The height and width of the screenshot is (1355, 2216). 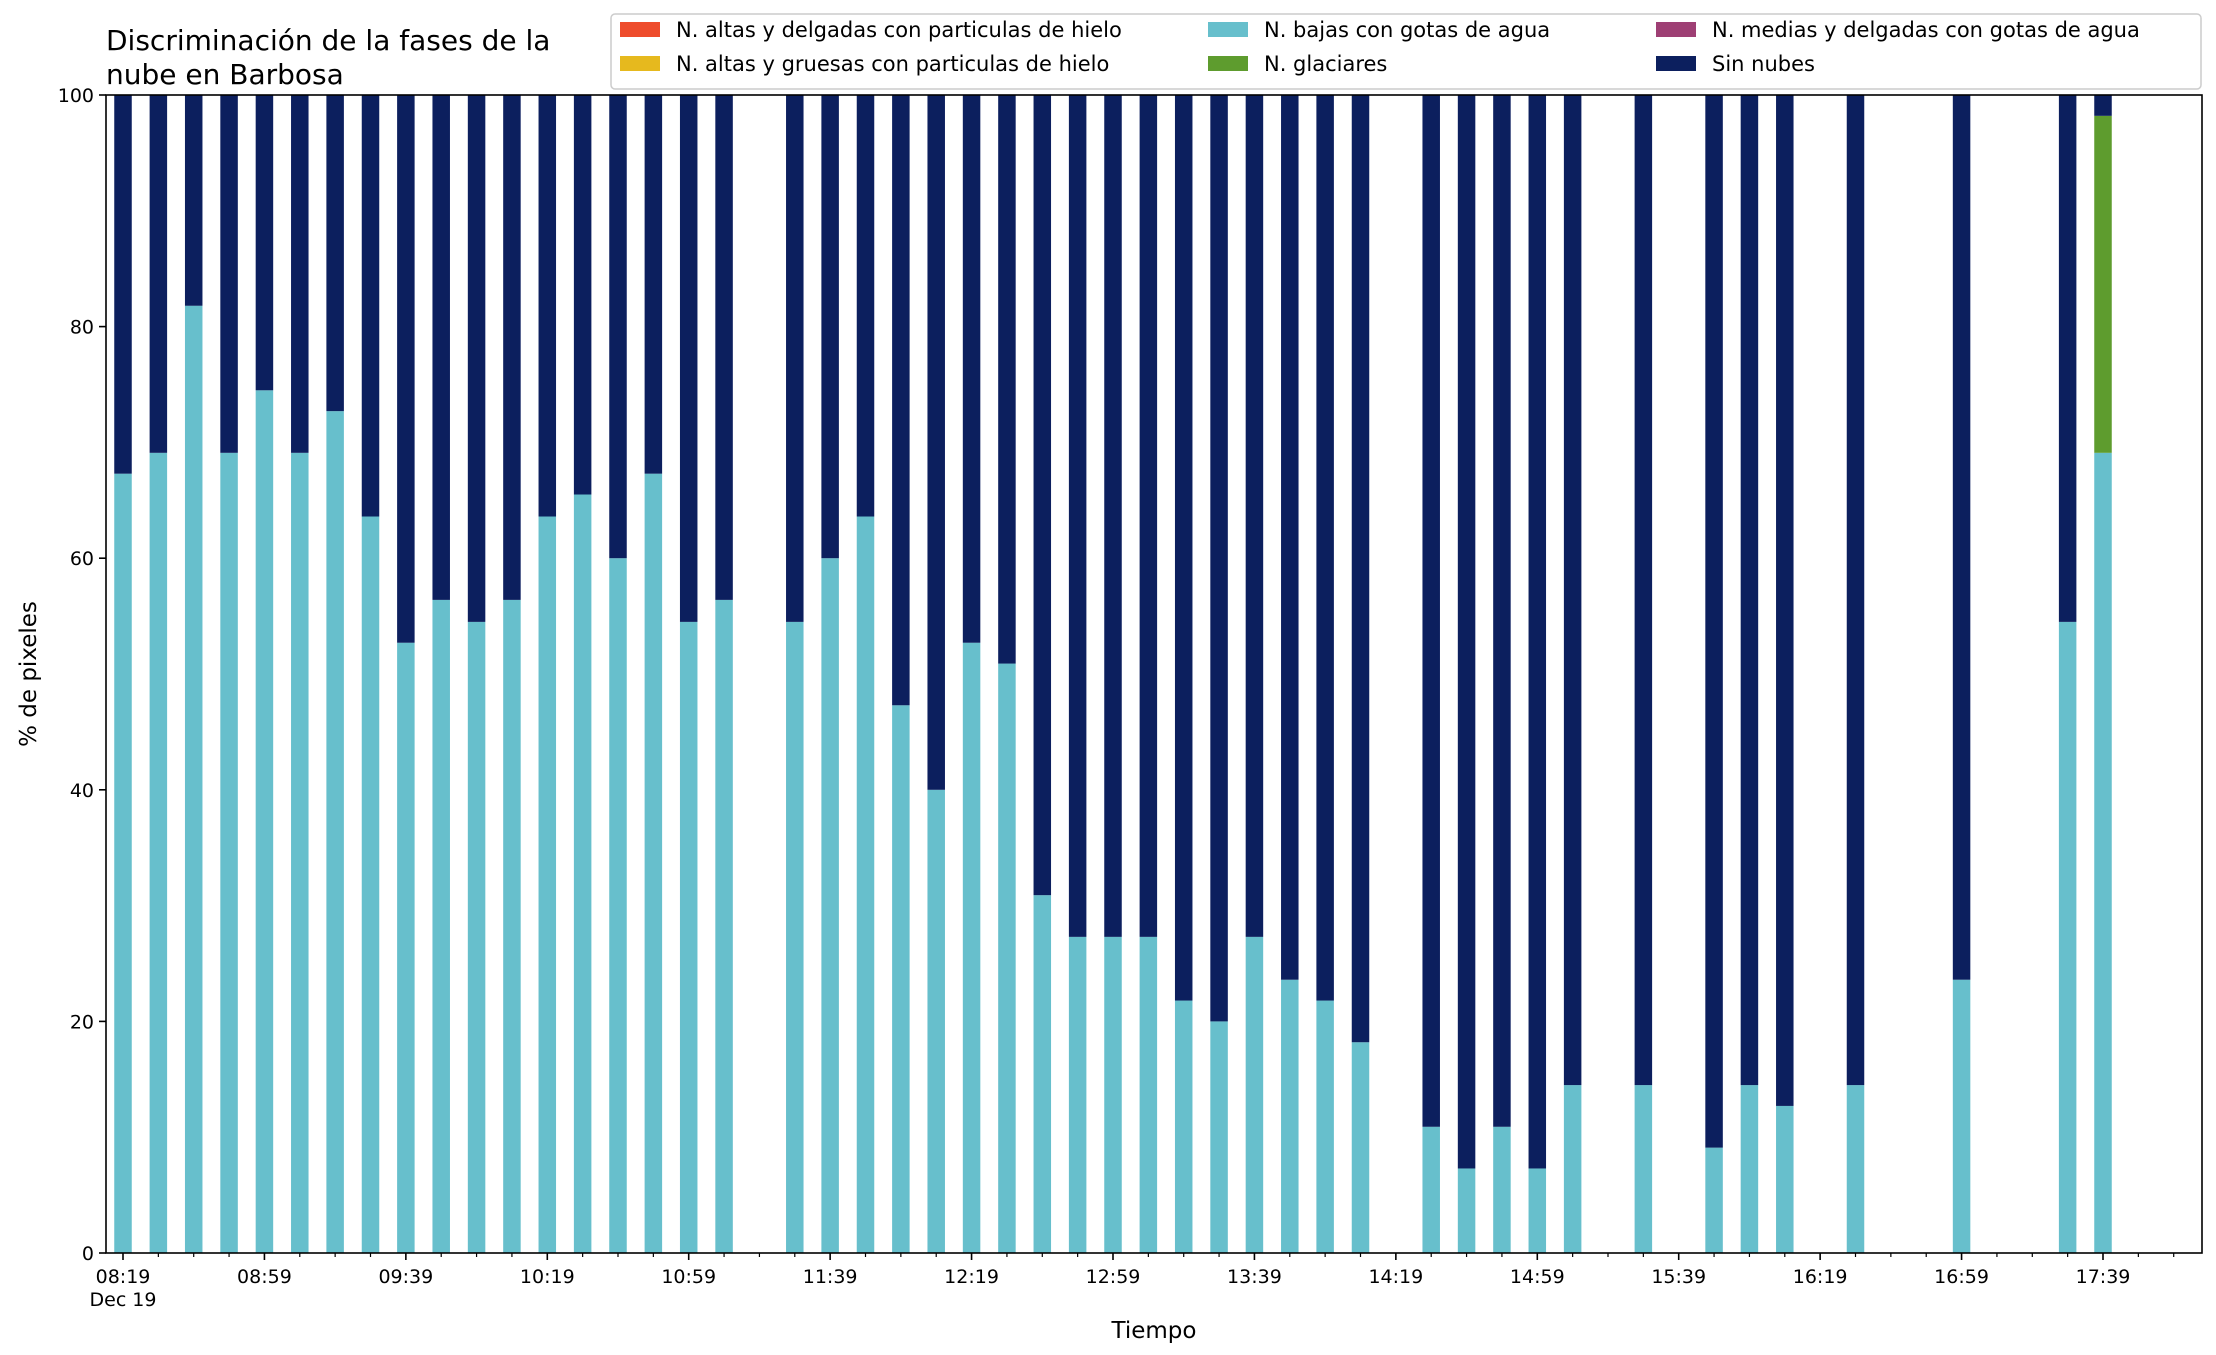 I want to click on x-tick-label: 12:59, so click(x=1113, y=1277).